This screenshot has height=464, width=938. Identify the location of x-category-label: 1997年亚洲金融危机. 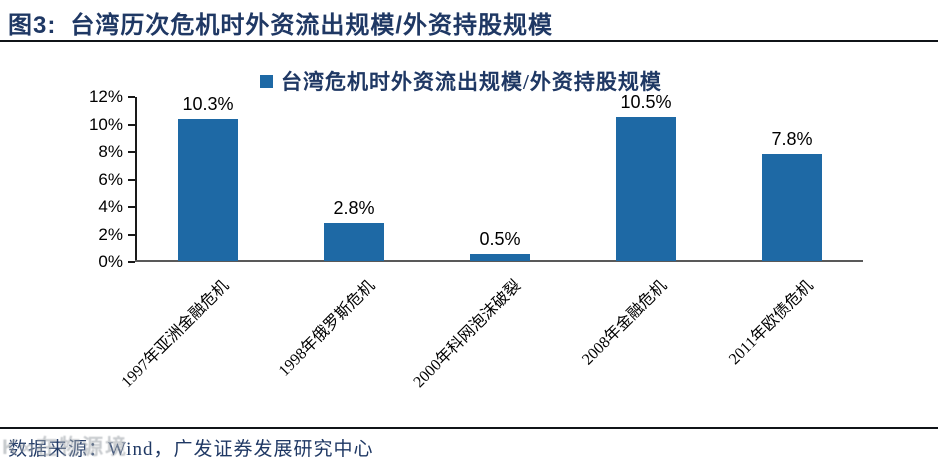
(175, 334).